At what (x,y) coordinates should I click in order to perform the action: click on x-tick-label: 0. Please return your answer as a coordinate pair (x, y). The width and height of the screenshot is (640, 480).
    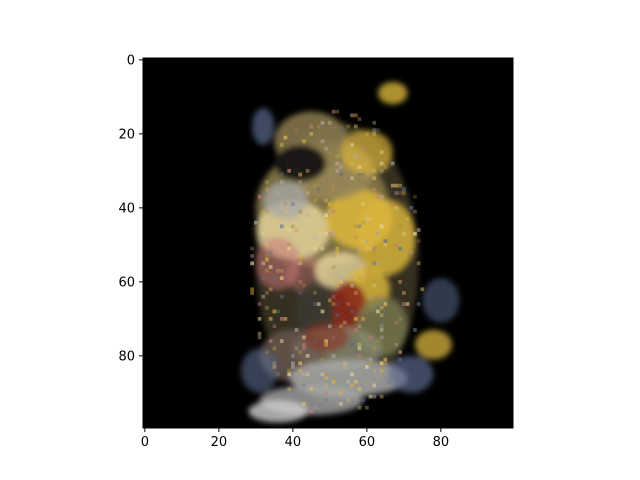
    Looking at the image, I should click on (145, 442).